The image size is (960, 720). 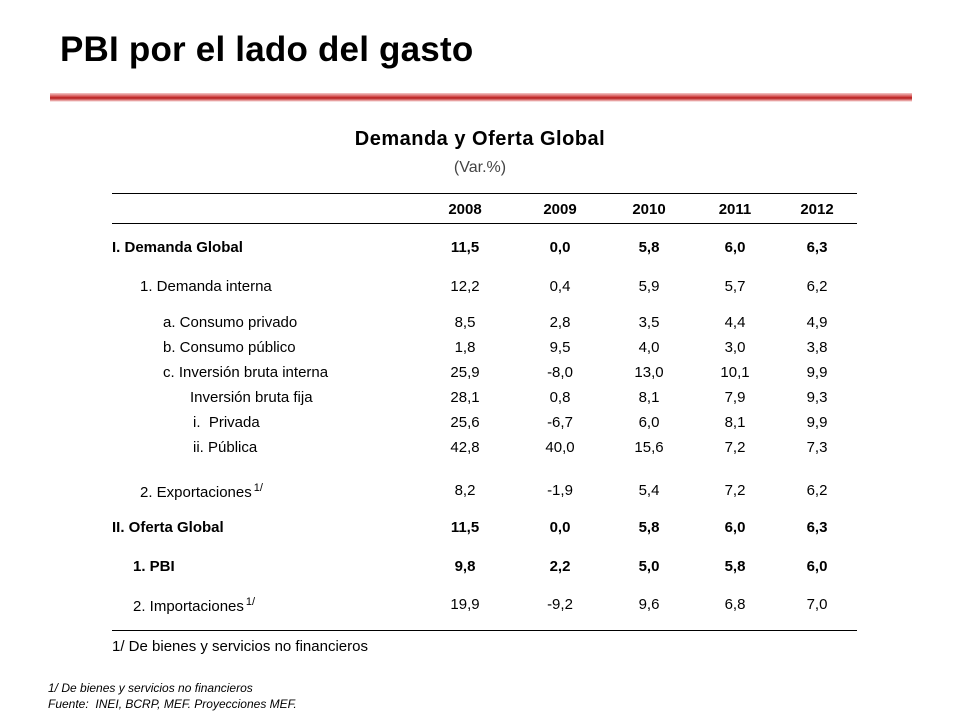 What do you see at coordinates (465, 422) in the screenshot?
I see `value-cell: 25,6` at bounding box center [465, 422].